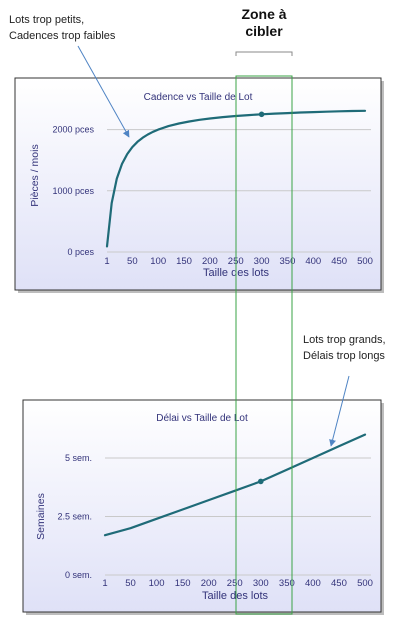  What do you see at coordinates (80, 252) in the screenshot?
I see `y-tick-label: 0 pces` at bounding box center [80, 252].